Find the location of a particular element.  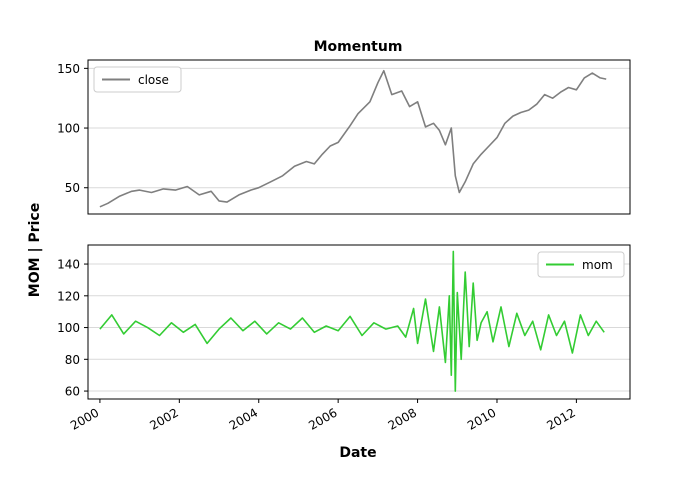

y-axis-label: MOM | Price is located at coordinates (35, 250).